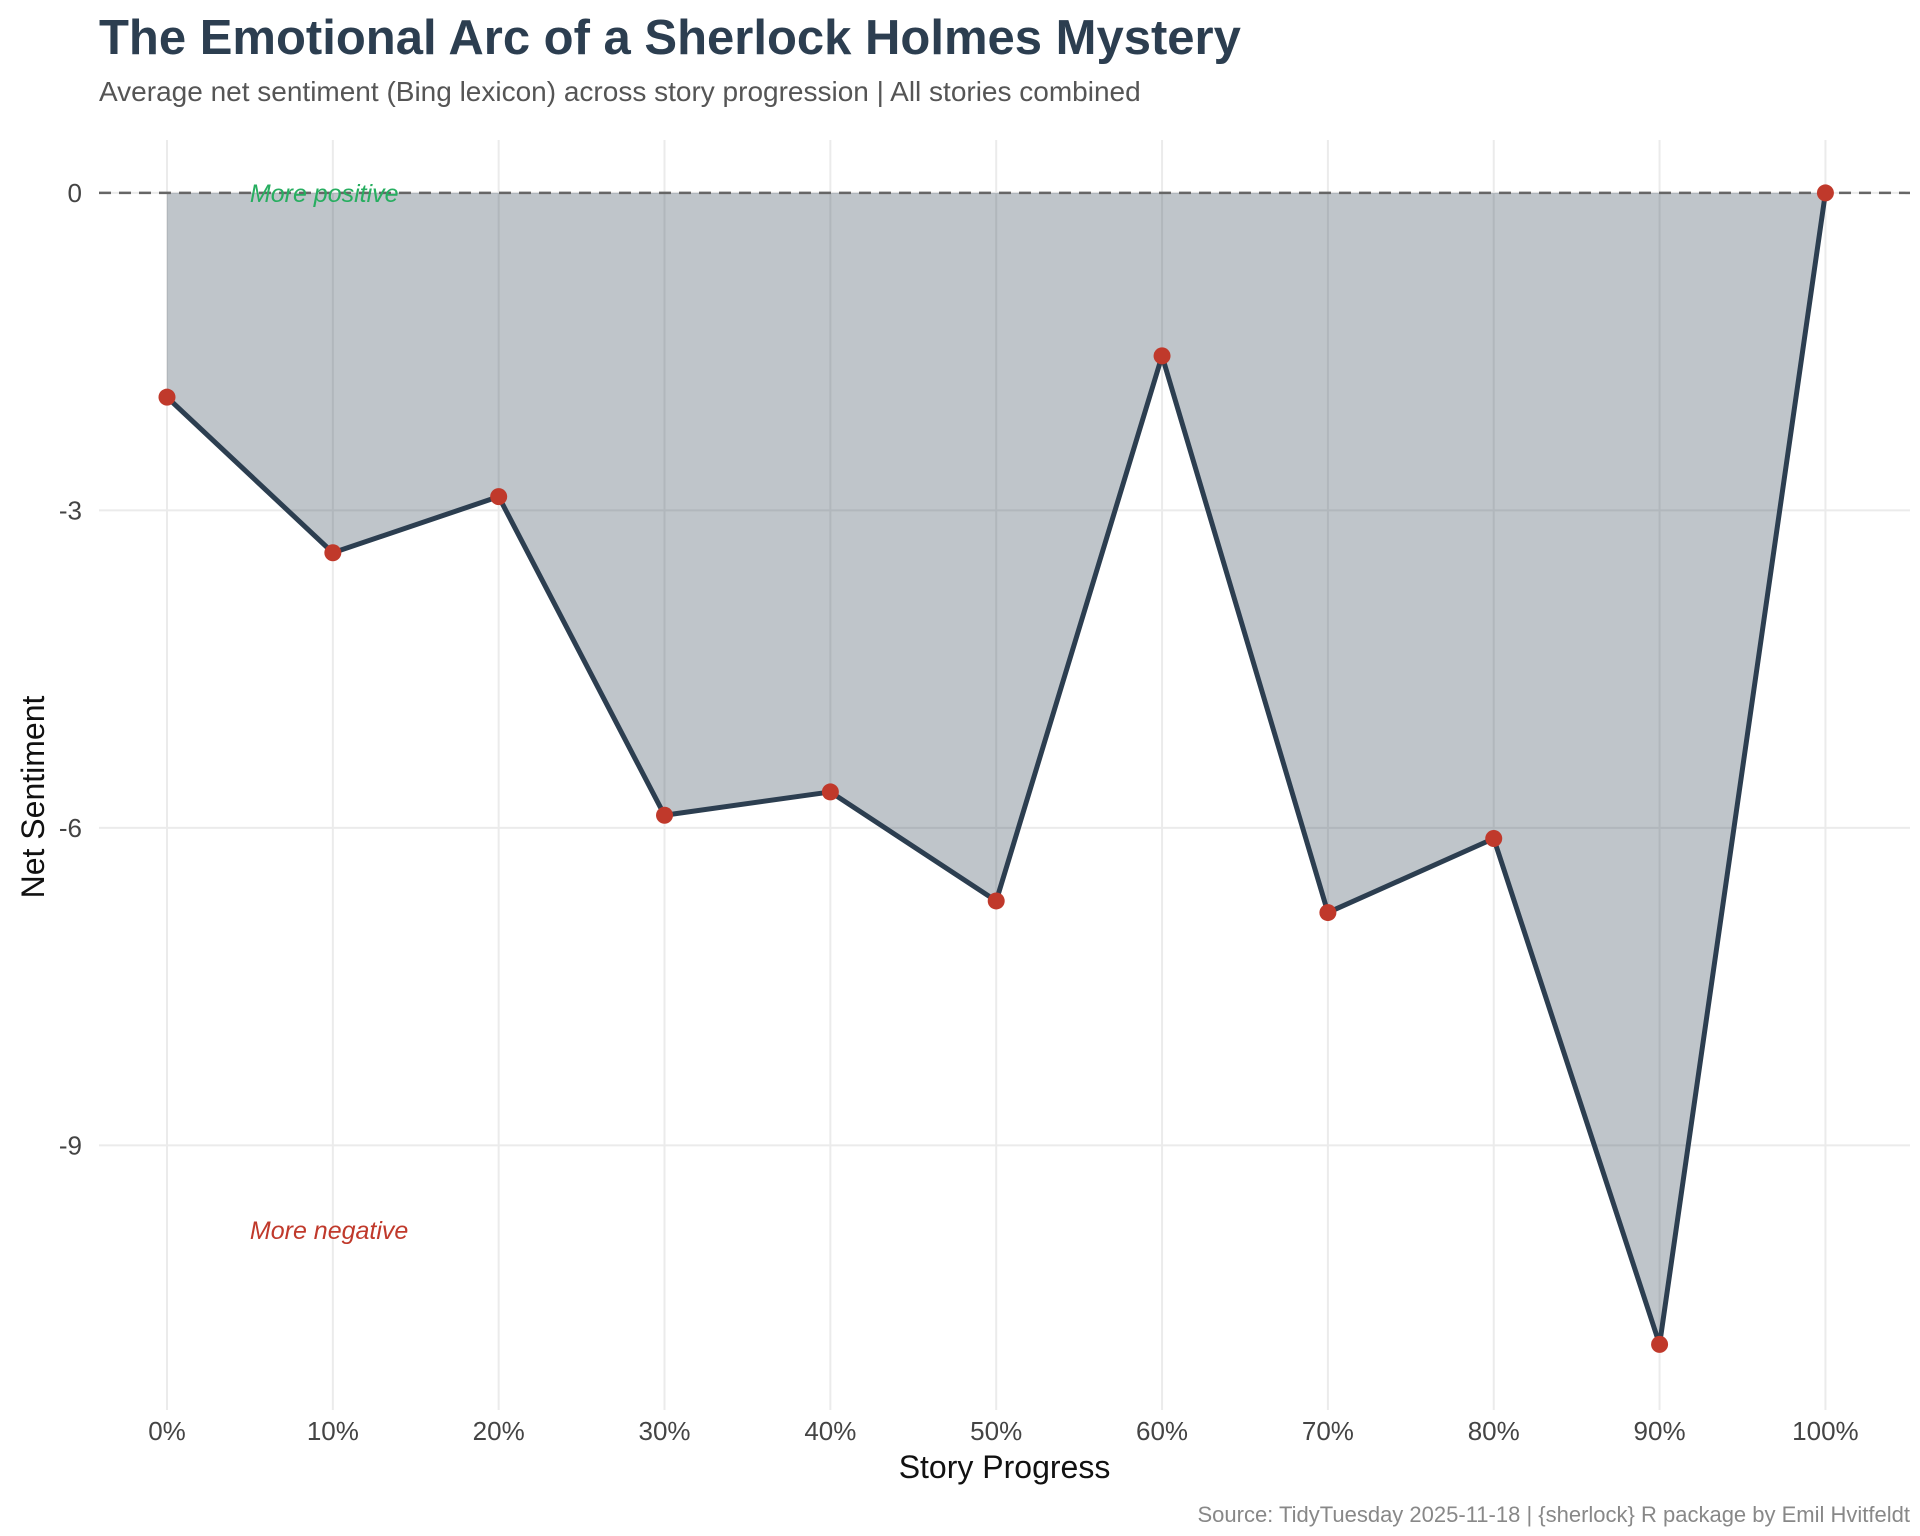  Describe the element at coordinates (1162, 1431) in the screenshot. I see `x-tick-label: 60%` at that location.